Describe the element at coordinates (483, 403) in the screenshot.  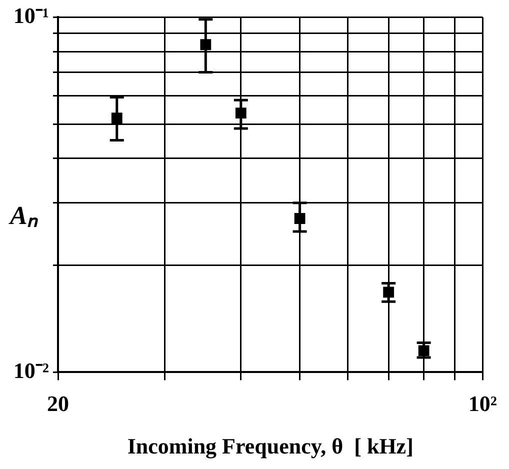
I see `x-tick-label: 10²` at that location.